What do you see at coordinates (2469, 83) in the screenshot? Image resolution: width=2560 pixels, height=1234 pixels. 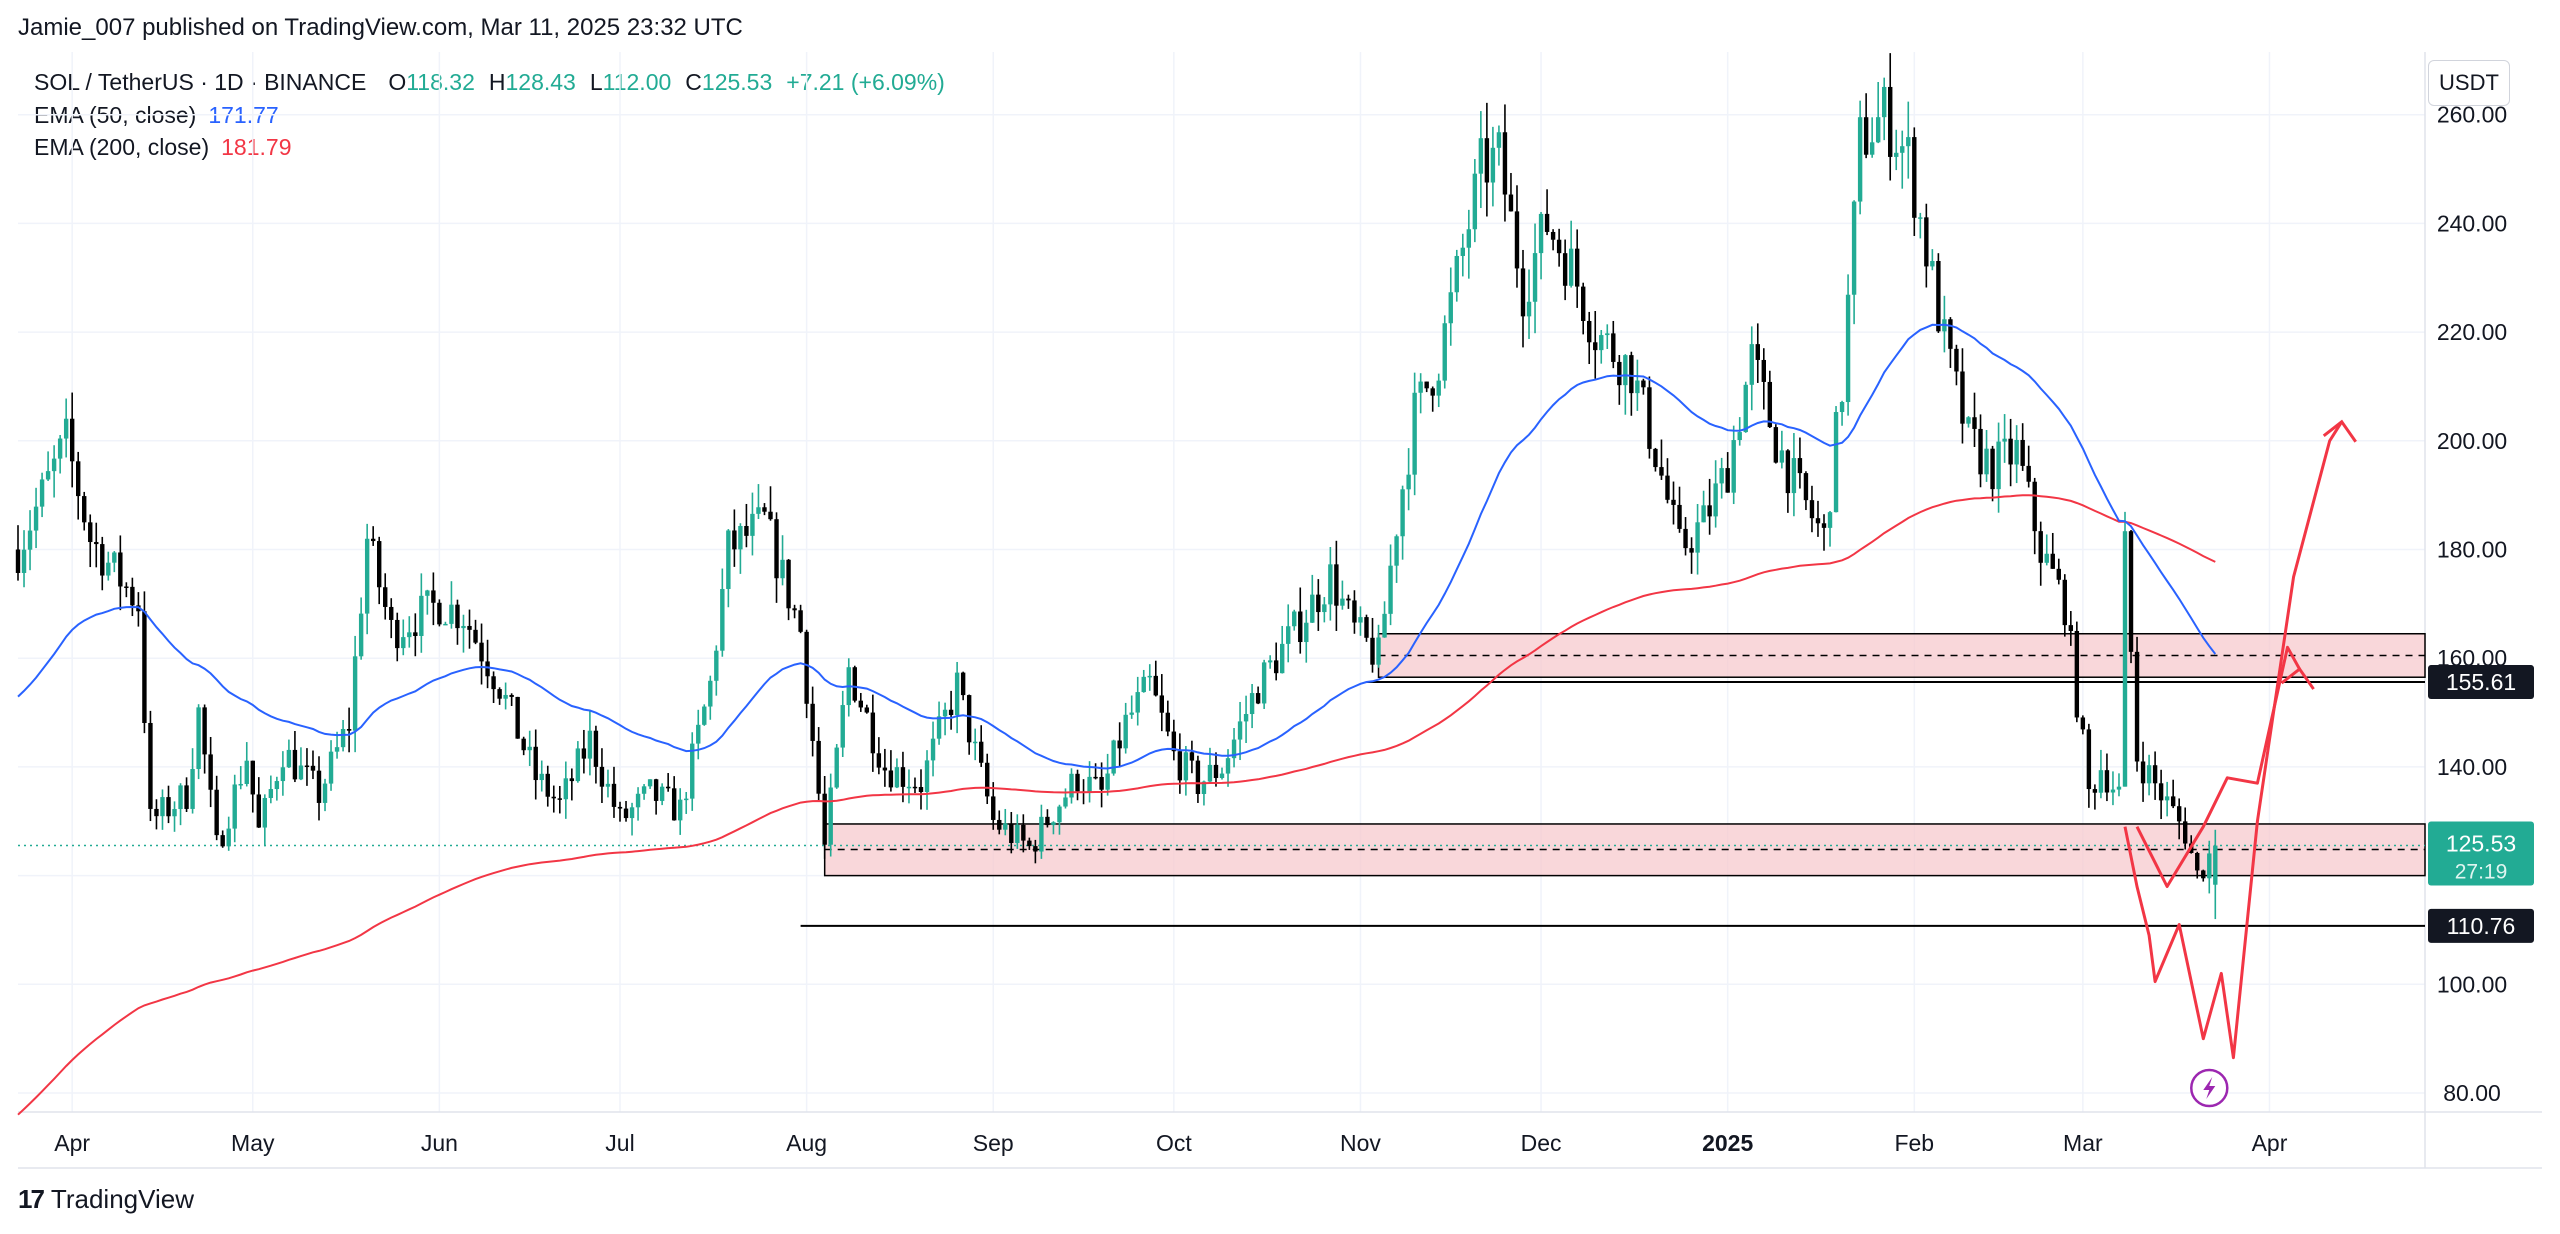 I see `currency-unit-button: USDT` at bounding box center [2469, 83].